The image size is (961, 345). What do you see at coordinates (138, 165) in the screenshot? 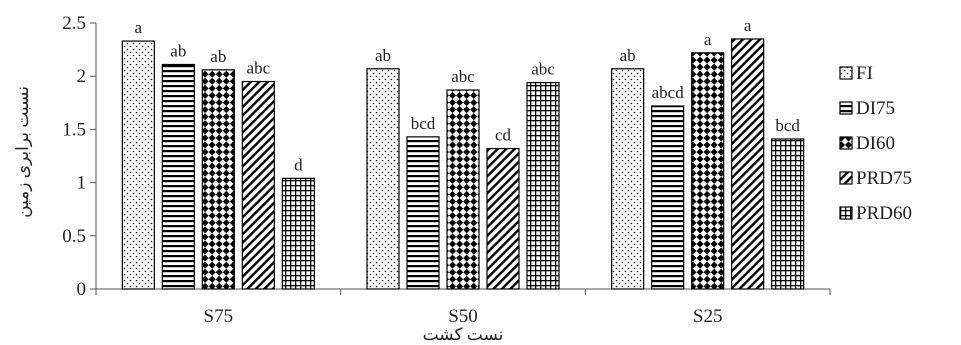
I see `bar-fi-s75` at bounding box center [138, 165].